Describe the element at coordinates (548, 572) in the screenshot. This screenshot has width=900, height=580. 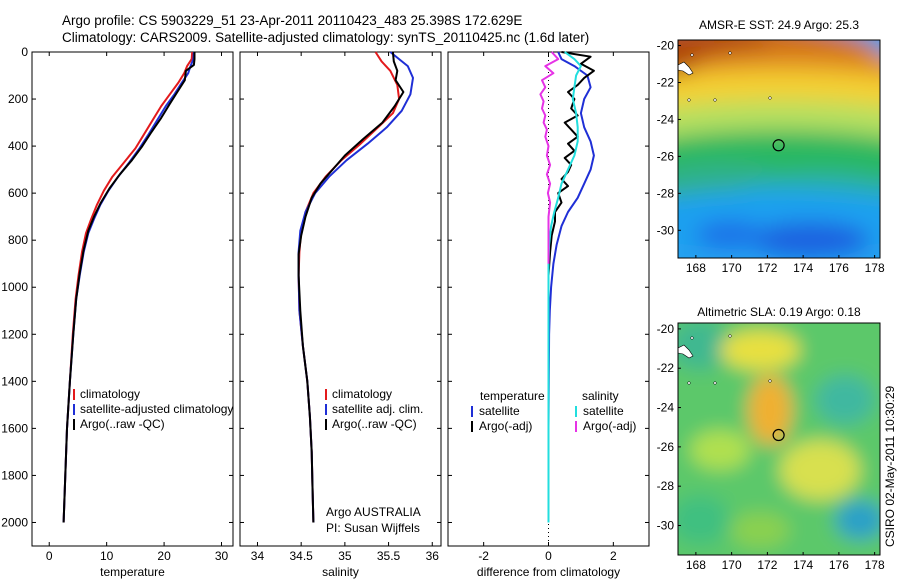
I see `x-axis-label: difference from climatology` at that location.